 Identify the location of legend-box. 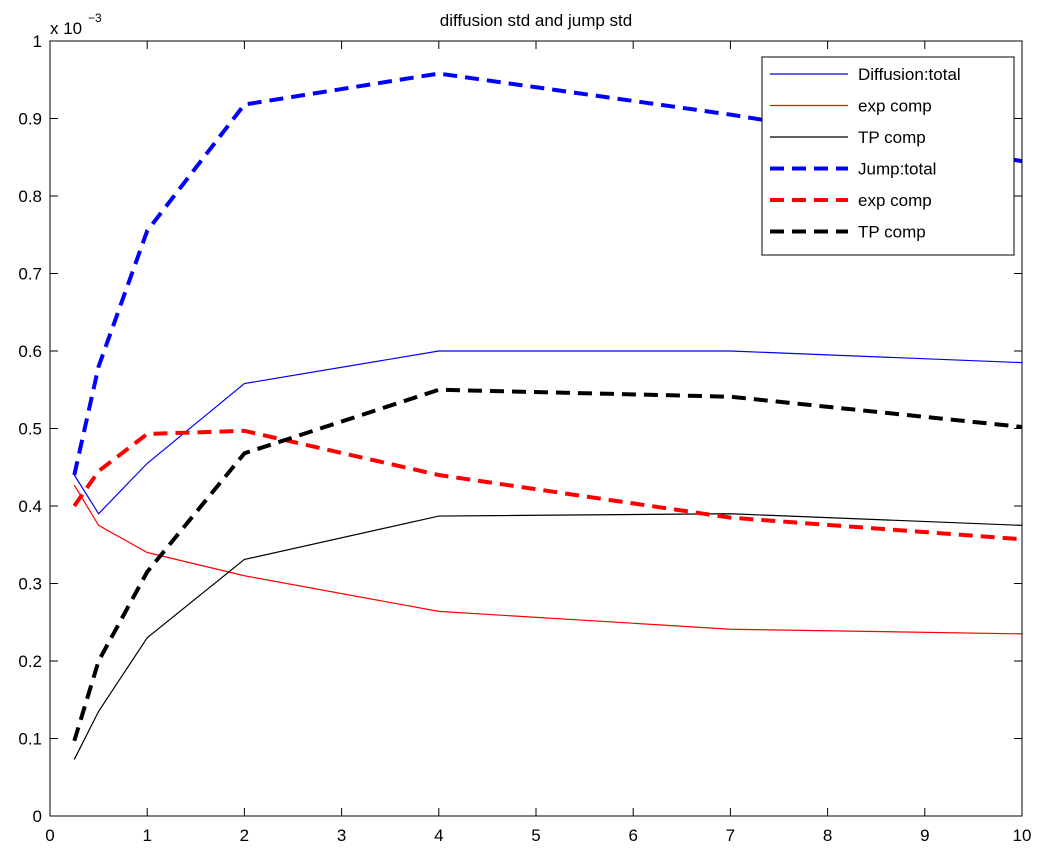
(888, 156).